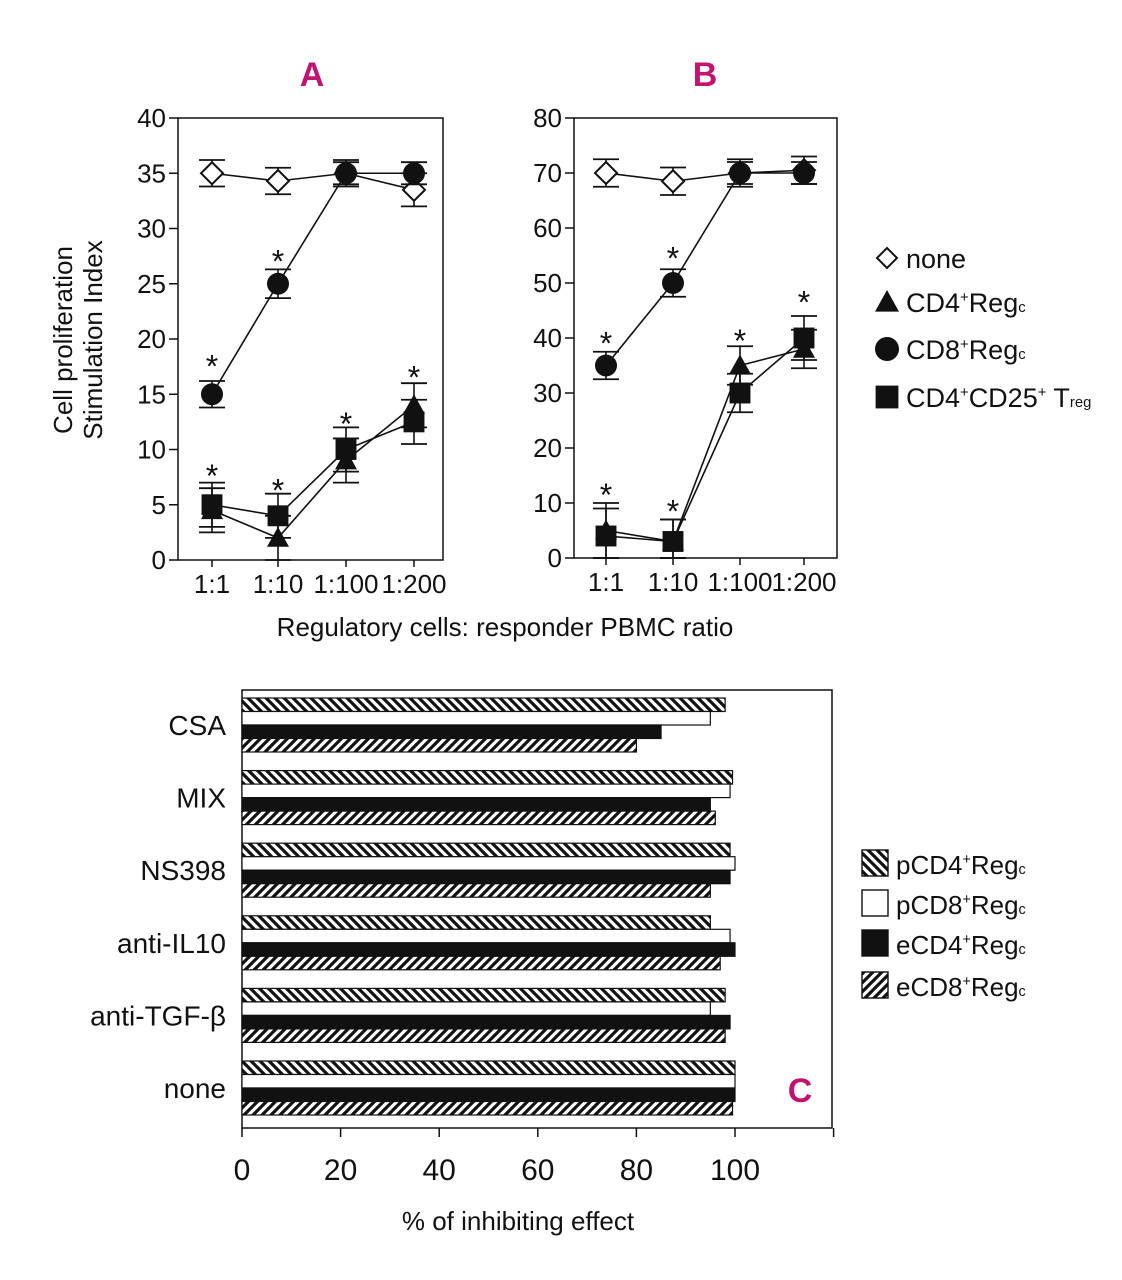 The height and width of the screenshot is (1280, 1122). Describe the element at coordinates (183, 870) in the screenshot. I see `panel-c-category-label: NS398` at that location.